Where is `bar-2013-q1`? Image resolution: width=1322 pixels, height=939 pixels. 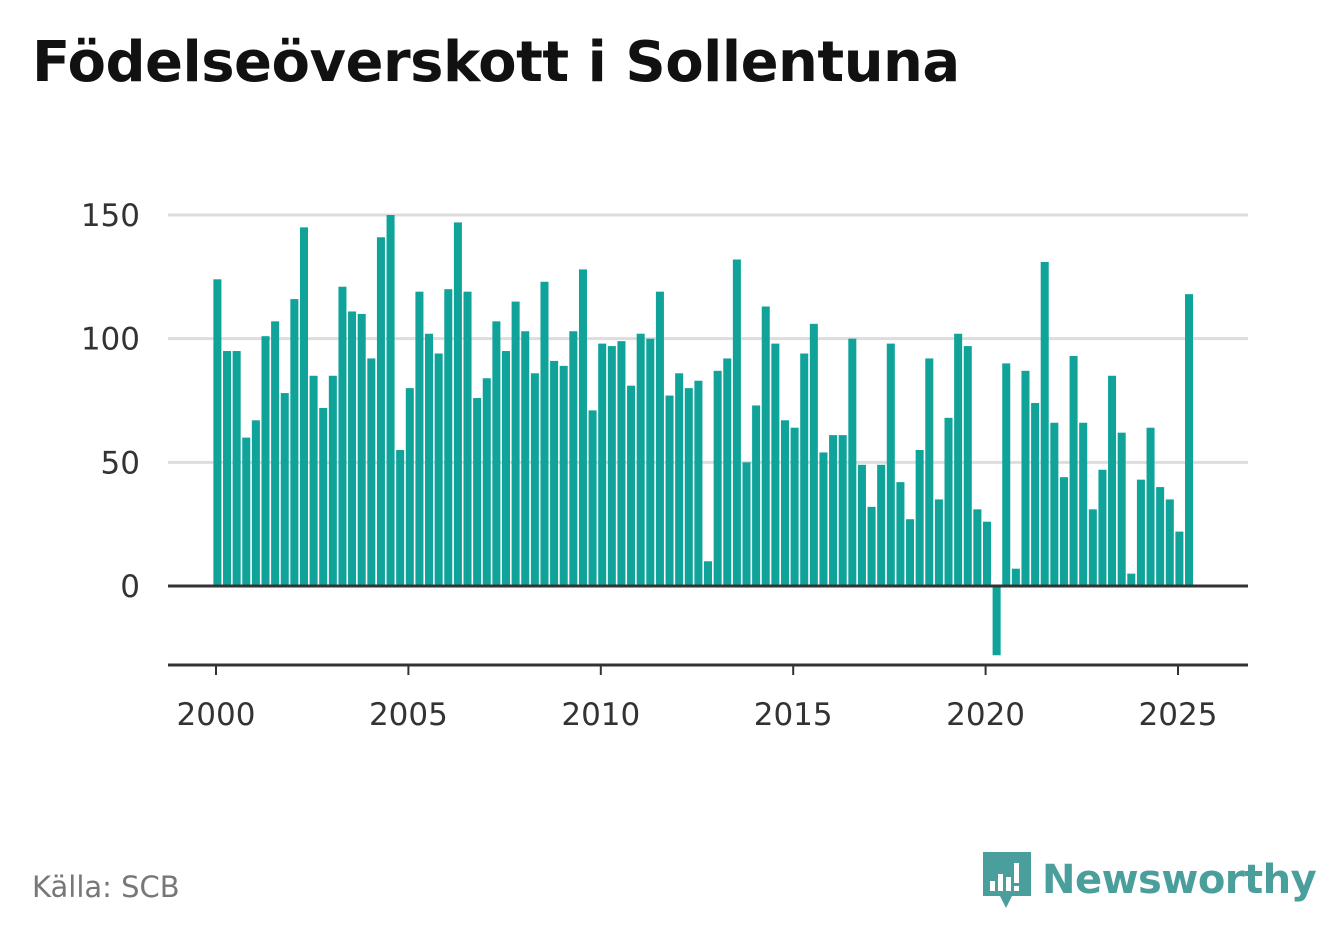
bar-2013-q1 is located at coordinates (717, 478).